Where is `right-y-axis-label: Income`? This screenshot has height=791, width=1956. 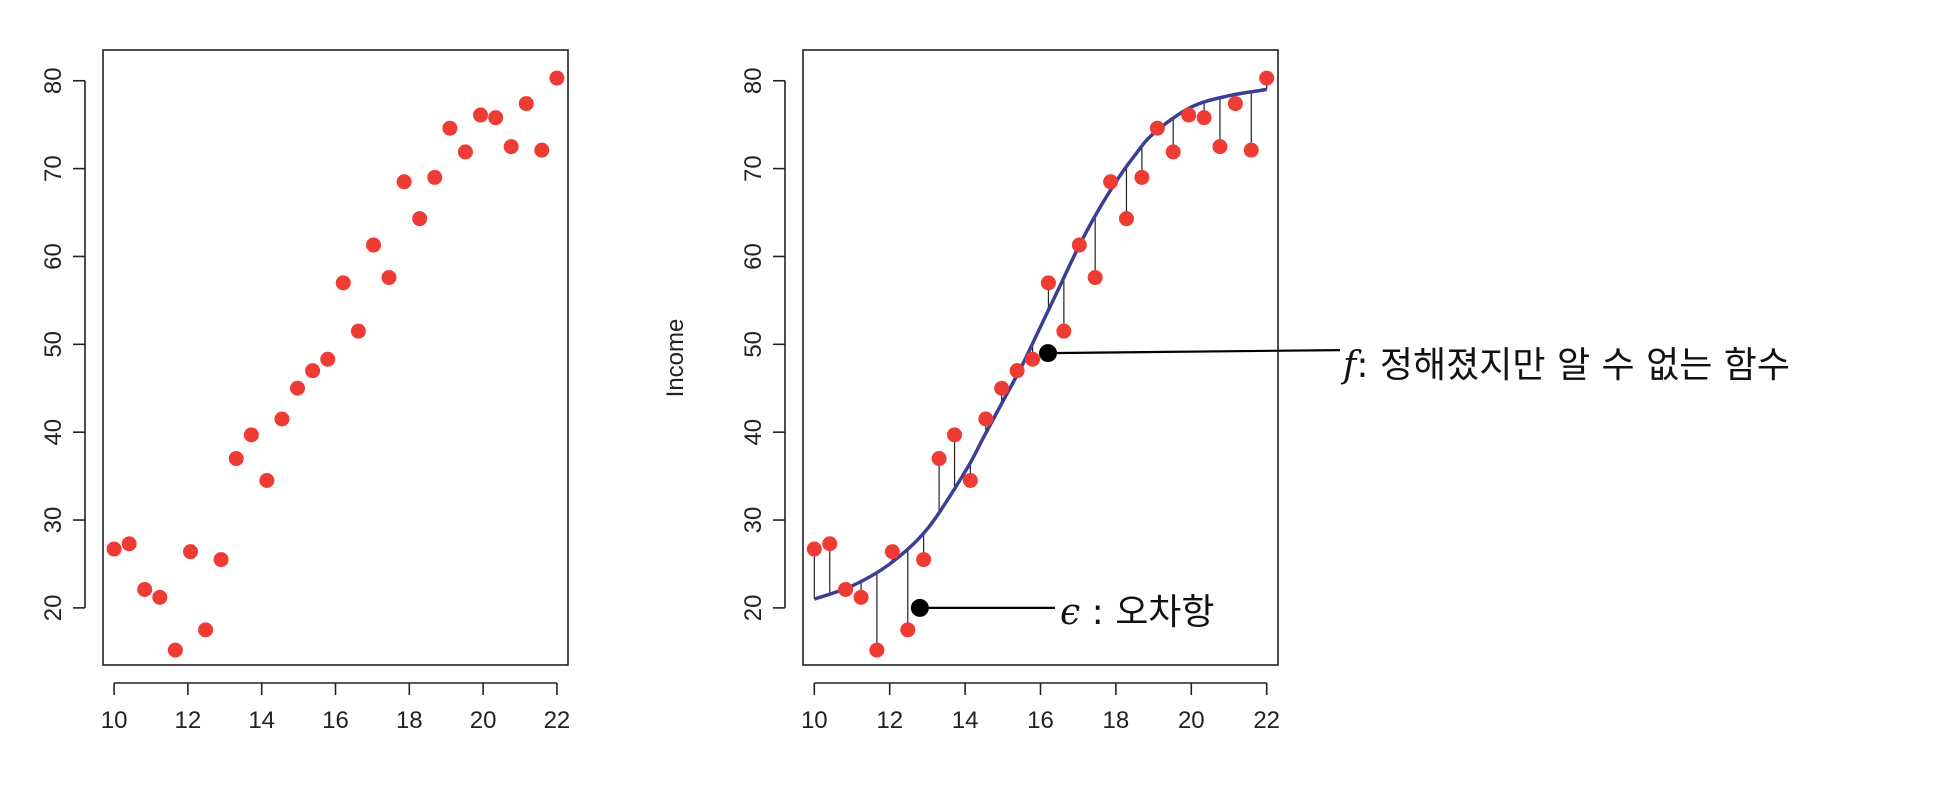 right-y-axis-label: Income is located at coordinates (675, 358).